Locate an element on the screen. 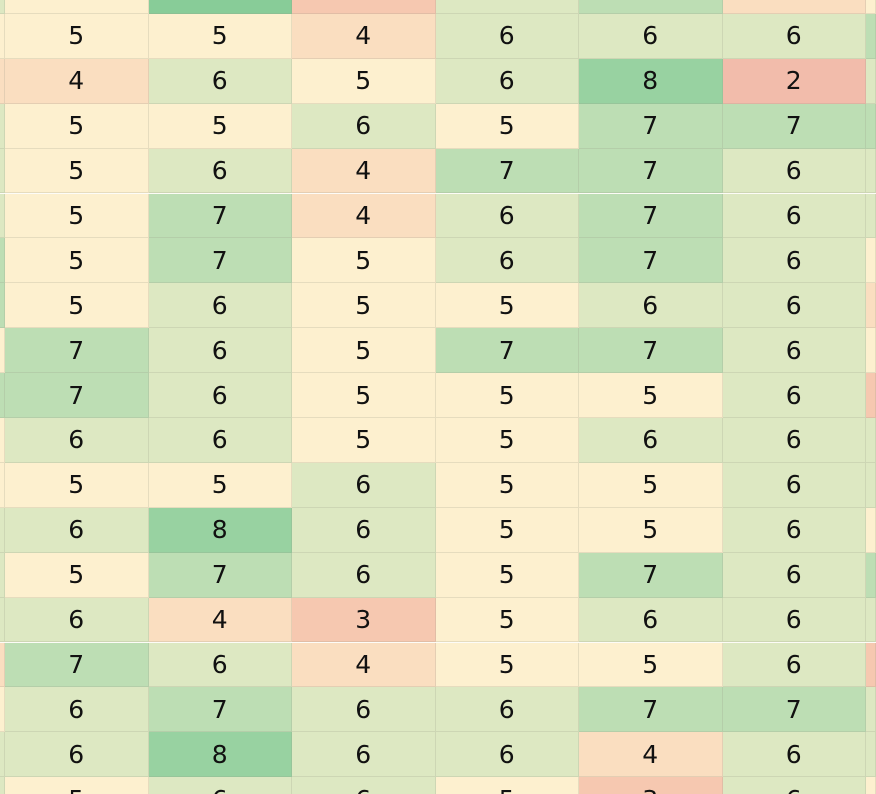 This screenshot has height=794, width=876. table-cell: 9 is located at coordinates (220, 7).